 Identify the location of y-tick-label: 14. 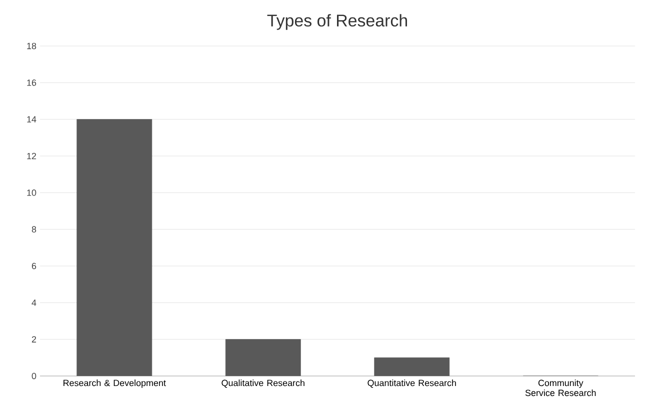
(31, 119).